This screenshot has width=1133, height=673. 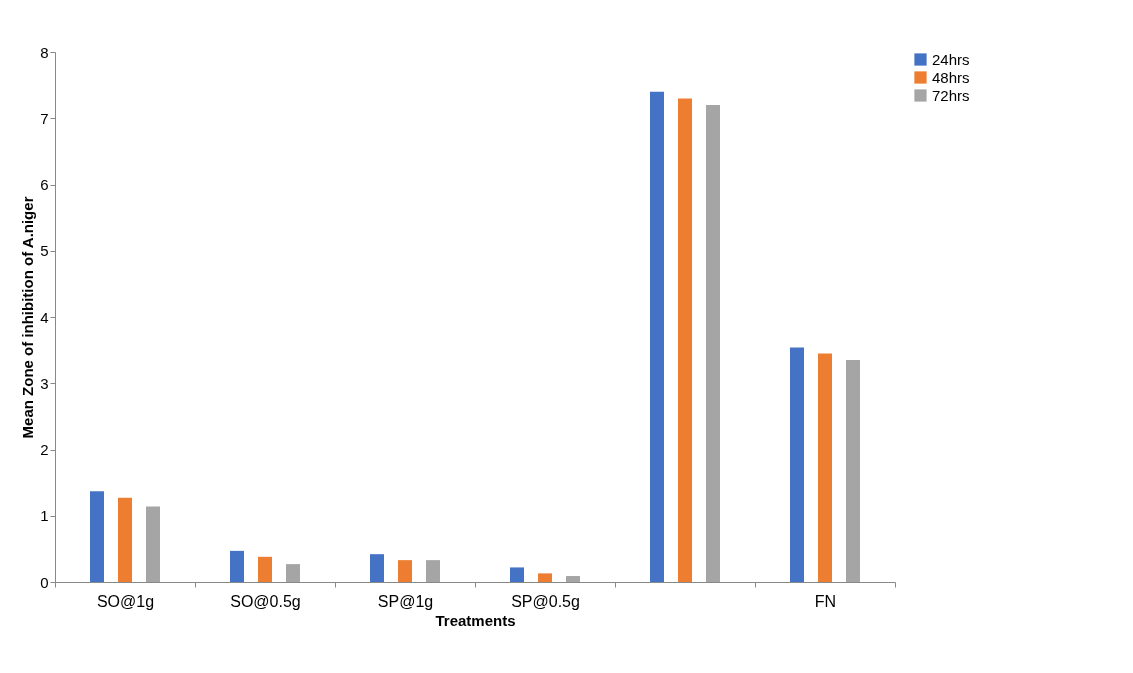 What do you see at coordinates (28, 317) in the screenshot?
I see `y-axis-title: Mean Zone of inhibition of A.niger` at bounding box center [28, 317].